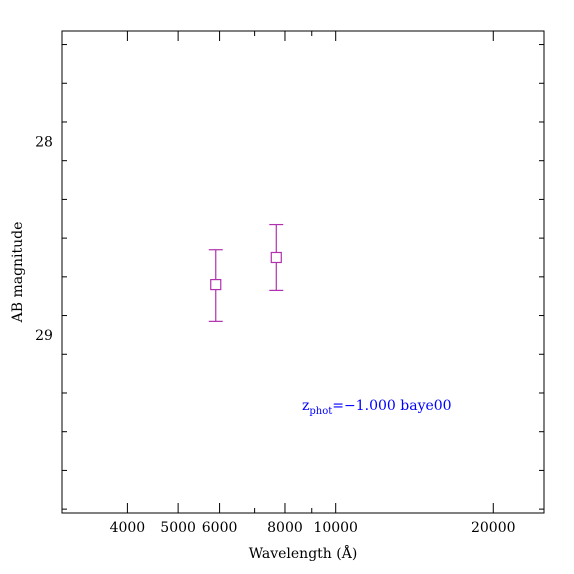 The width and height of the screenshot is (574, 574). Describe the element at coordinates (320, 411) in the screenshot. I see `z-subscript: phot` at that location.